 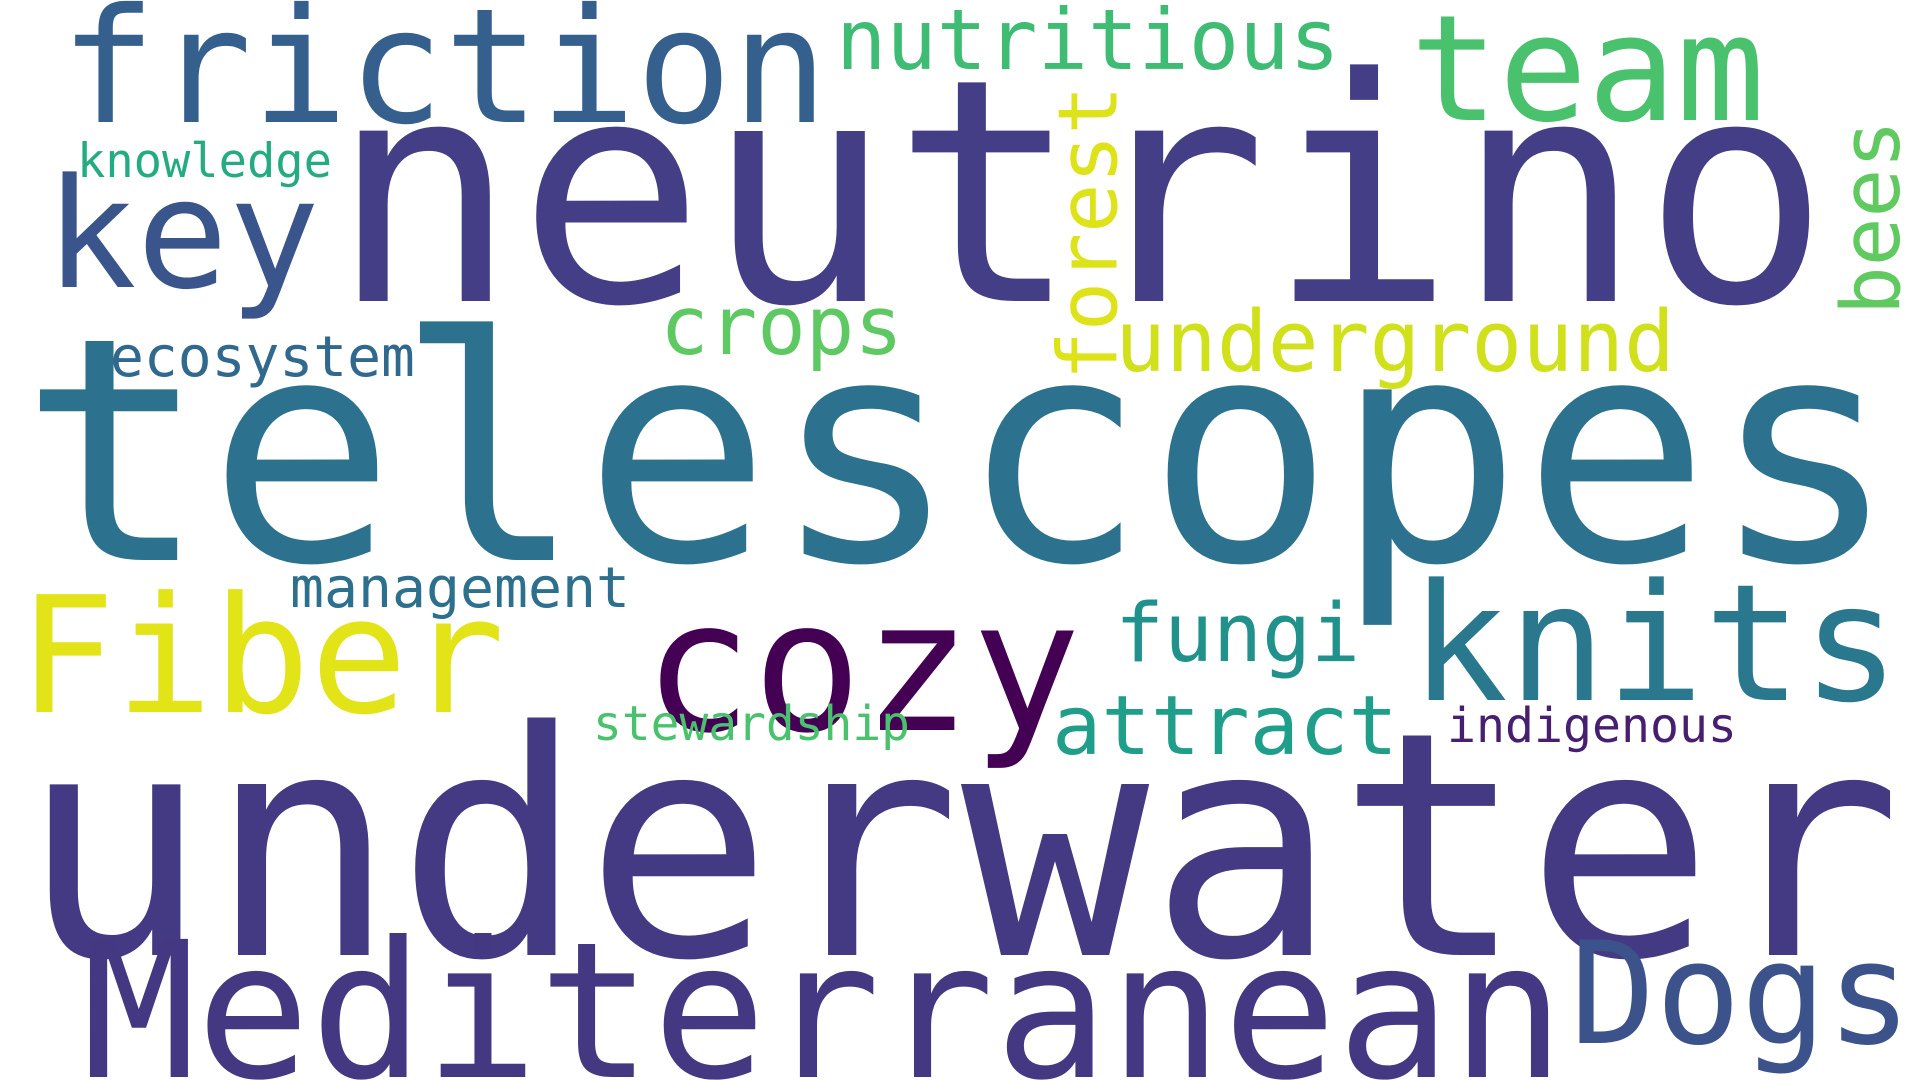 What do you see at coordinates (751, 725) in the screenshot?
I see `word-stewardship: stewardship` at bounding box center [751, 725].